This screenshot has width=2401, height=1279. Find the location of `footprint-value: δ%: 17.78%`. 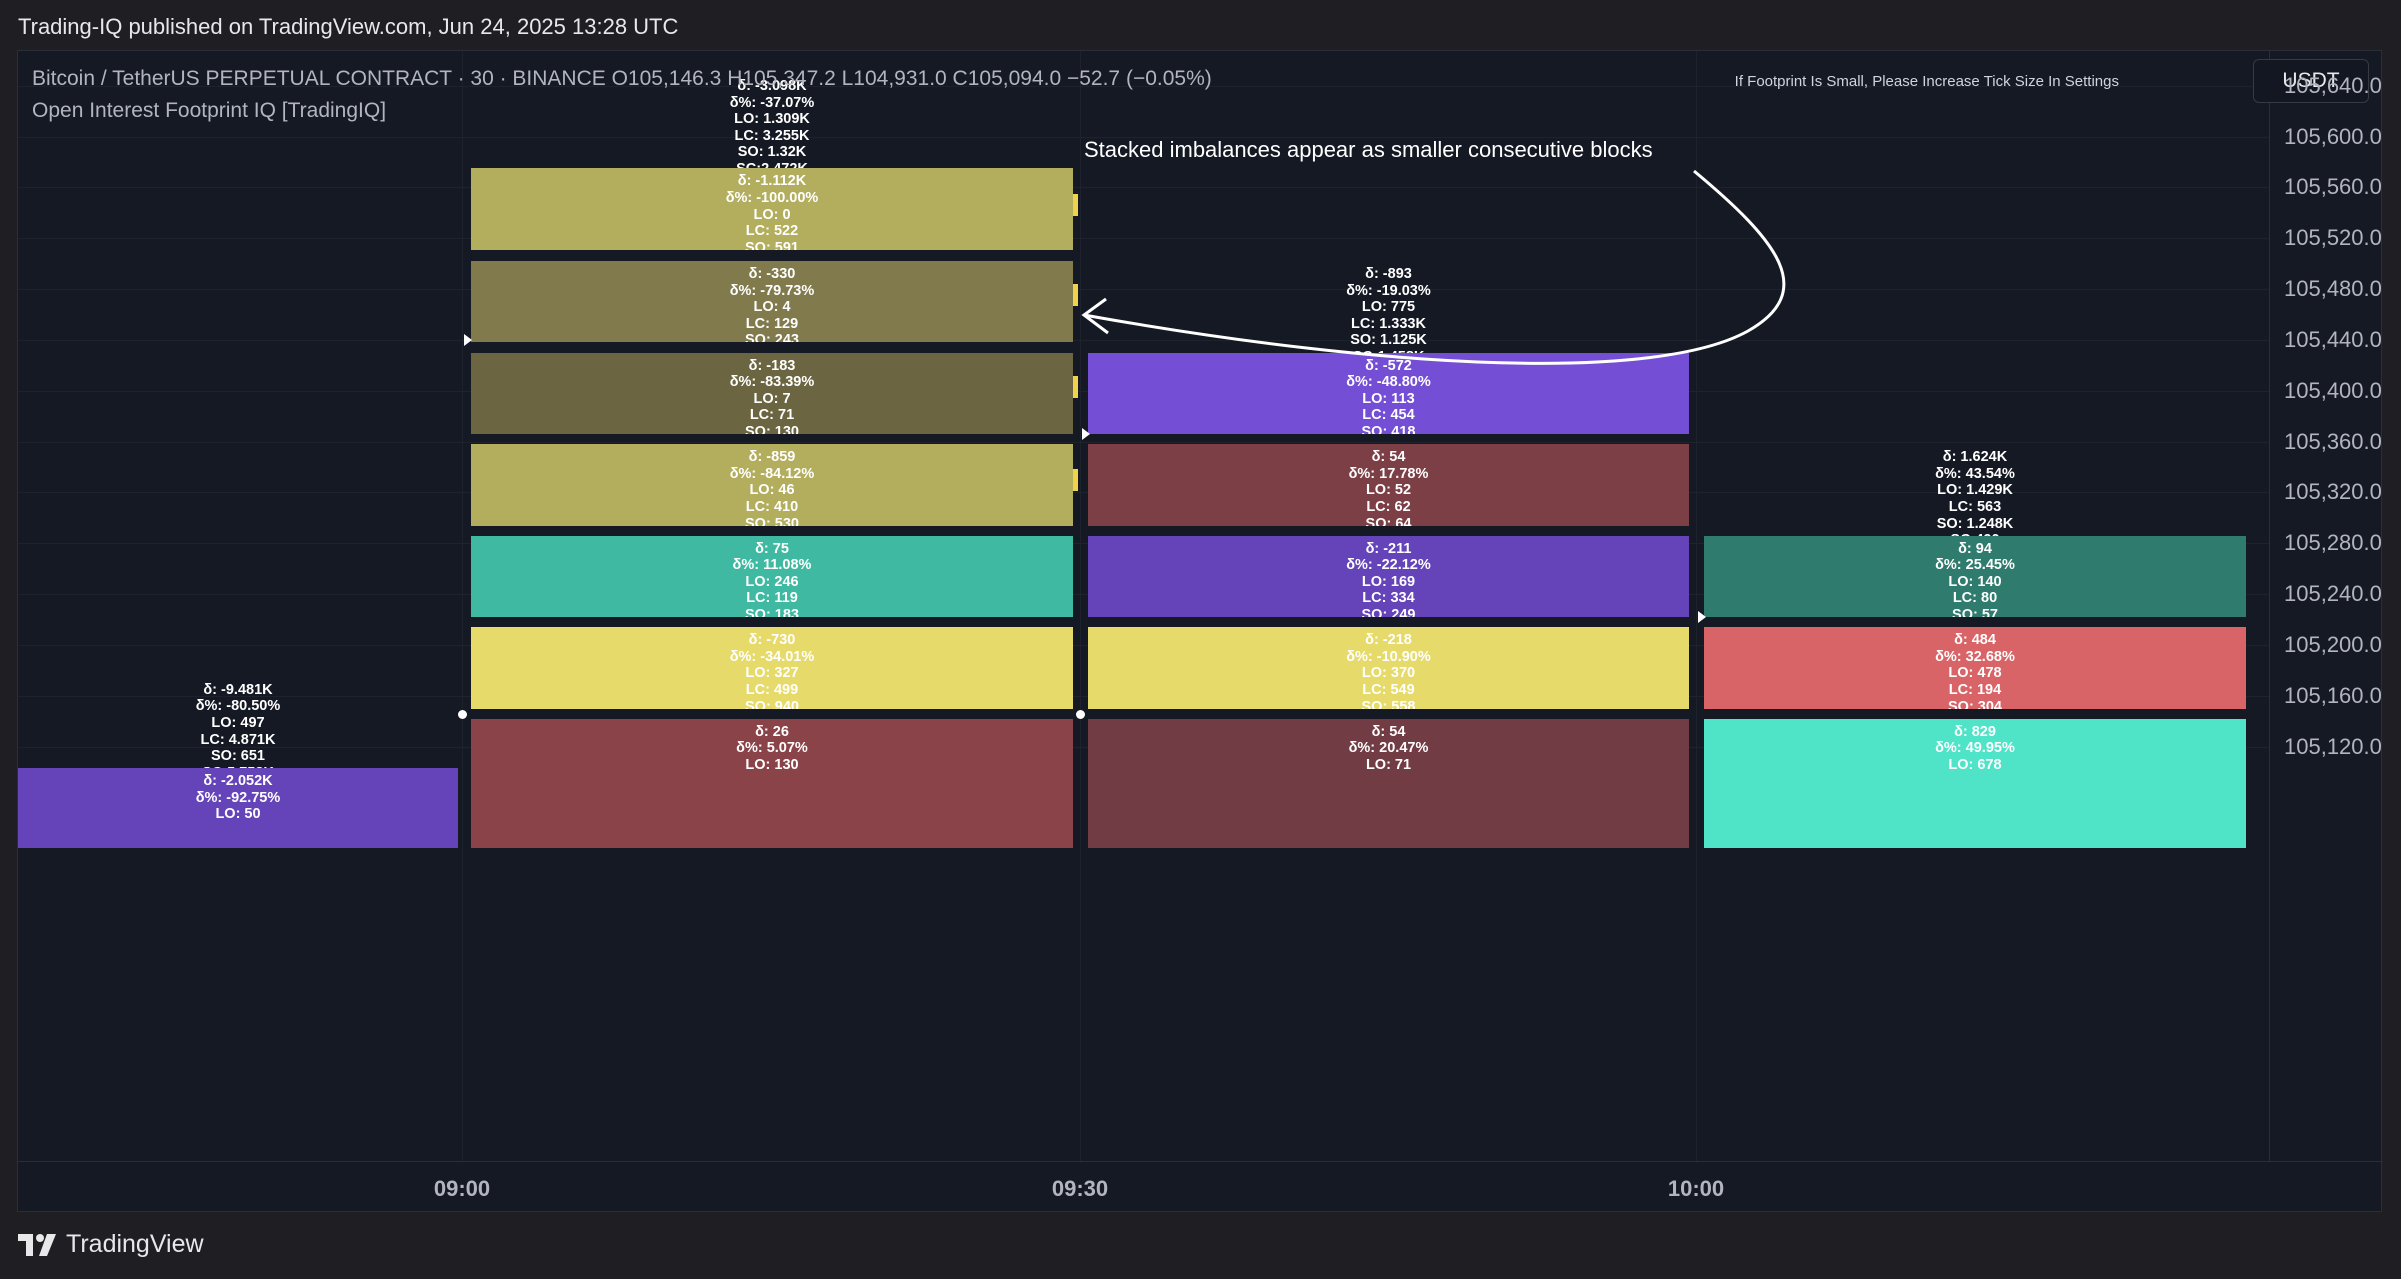

footprint-value: δ%: 17.78% is located at coordinates (1388, 473).